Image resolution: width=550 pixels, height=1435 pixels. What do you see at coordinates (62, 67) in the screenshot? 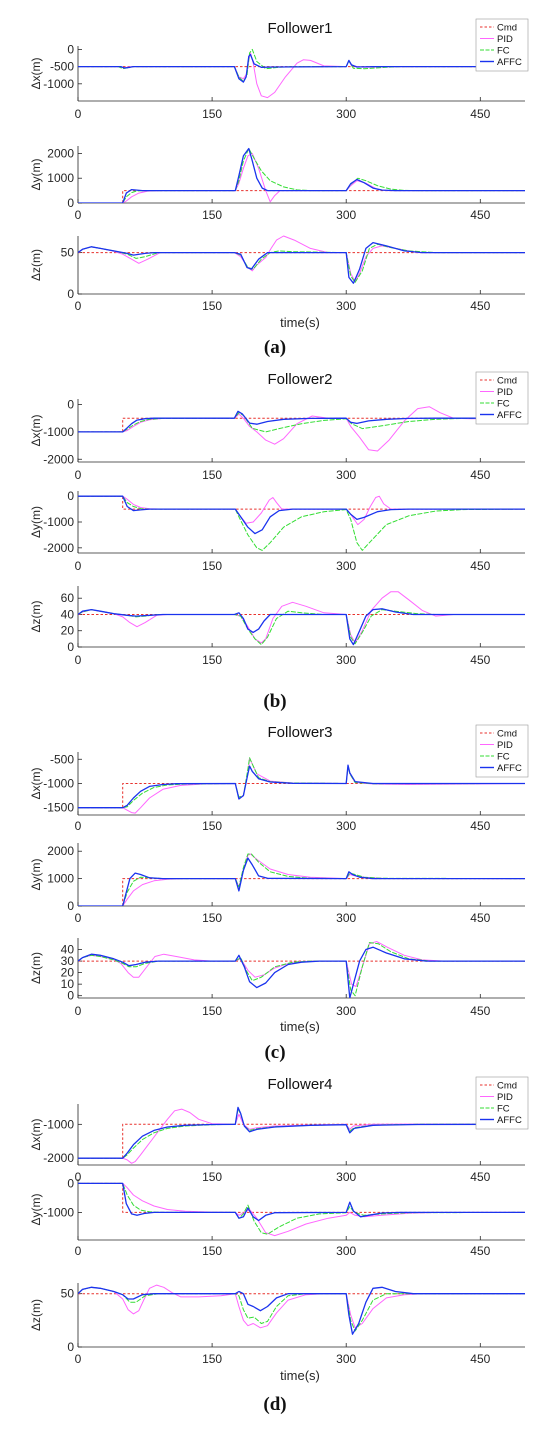
I see `y-tick-label: -500` at bounding box center [62, 67].